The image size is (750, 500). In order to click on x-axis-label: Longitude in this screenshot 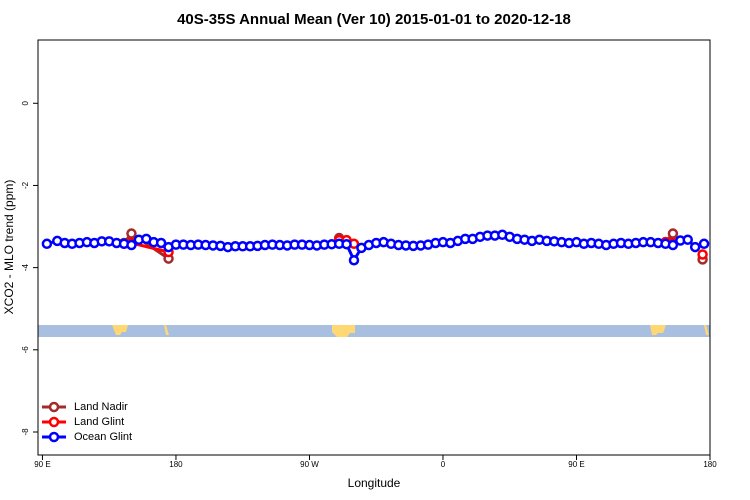, I will do `click(374, 483)`.